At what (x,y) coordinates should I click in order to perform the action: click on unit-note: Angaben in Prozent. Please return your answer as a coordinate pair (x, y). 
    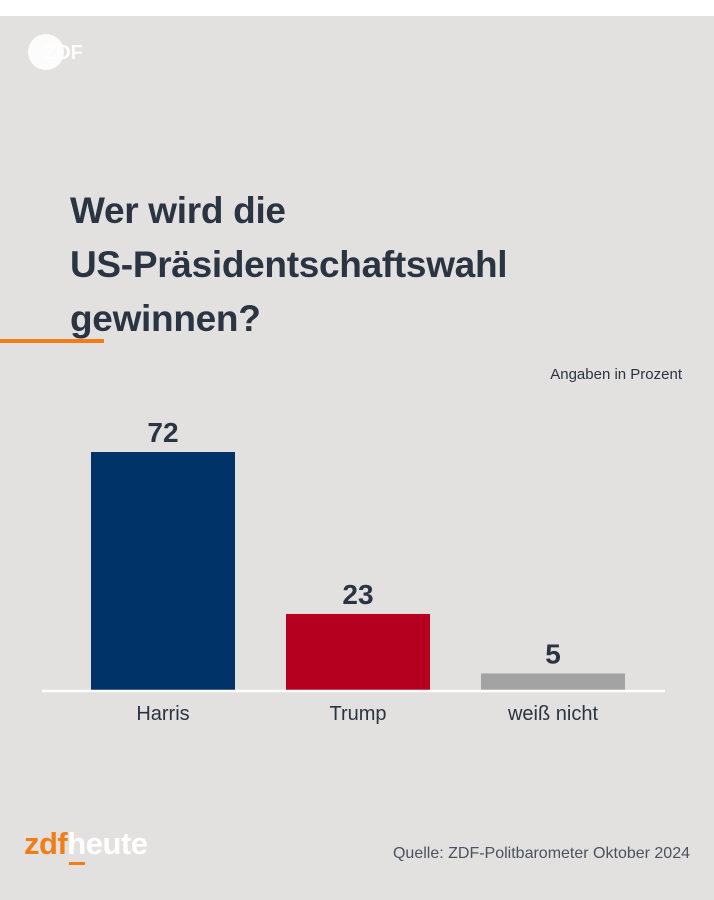
    Looking at the image, I should click on (616, 374).